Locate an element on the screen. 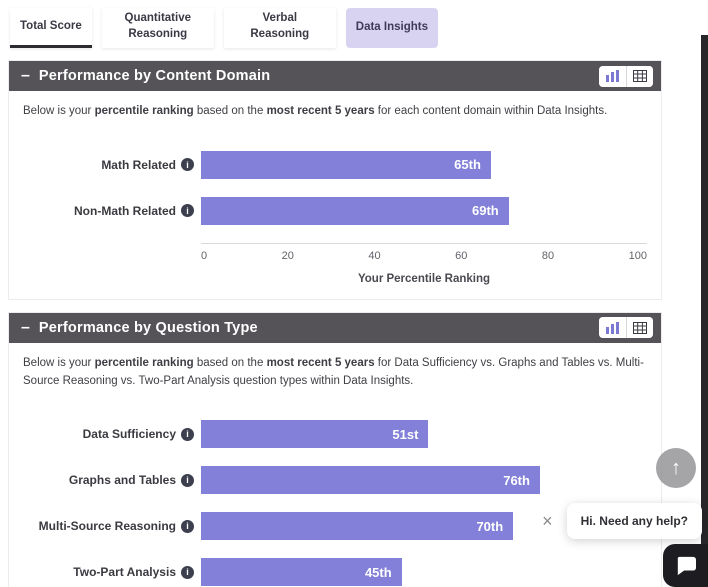  bar-value-label: 65th is located at coordinates (467, 165).